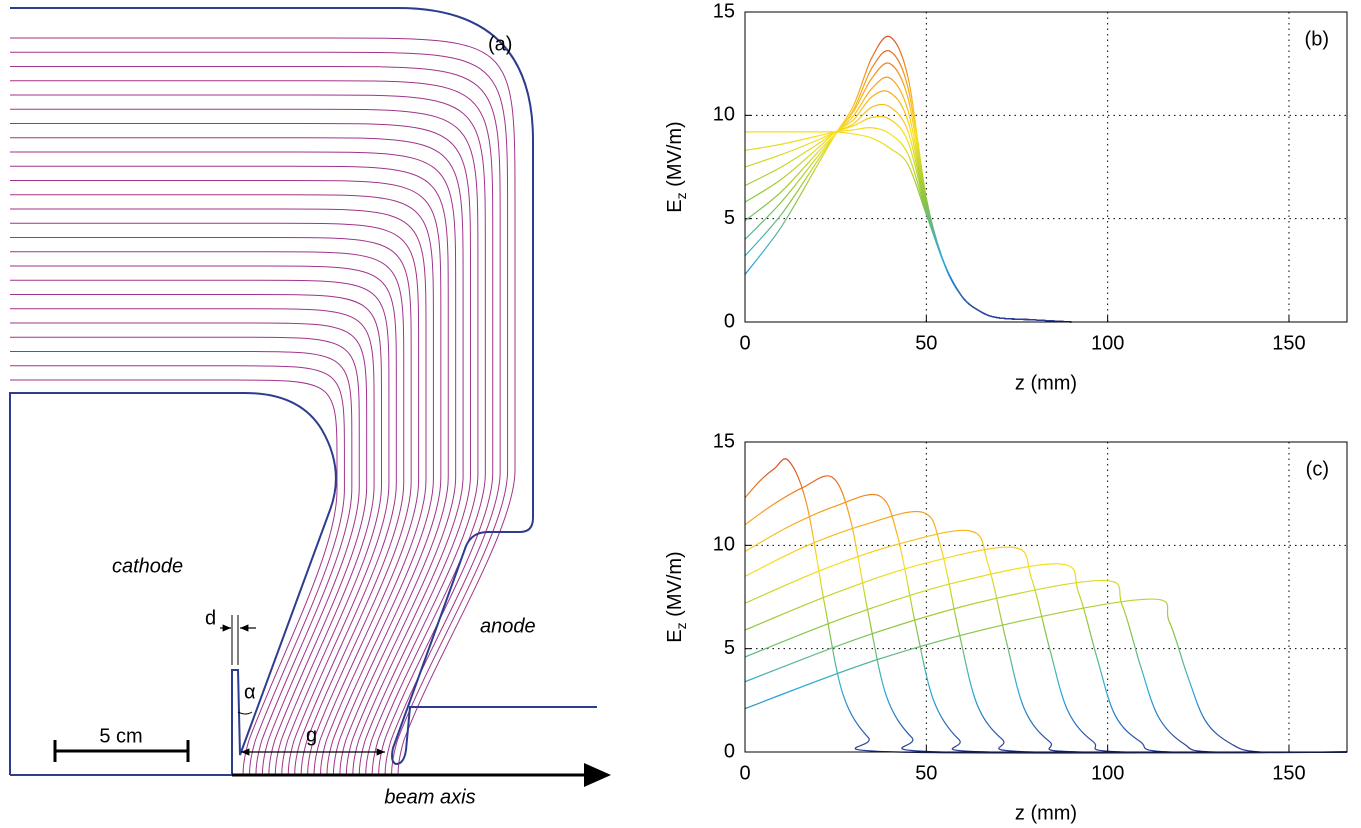  Describe the element at coordinates (120, 736) in the screenshot. I see `scale-label: 5 cm` at that location.